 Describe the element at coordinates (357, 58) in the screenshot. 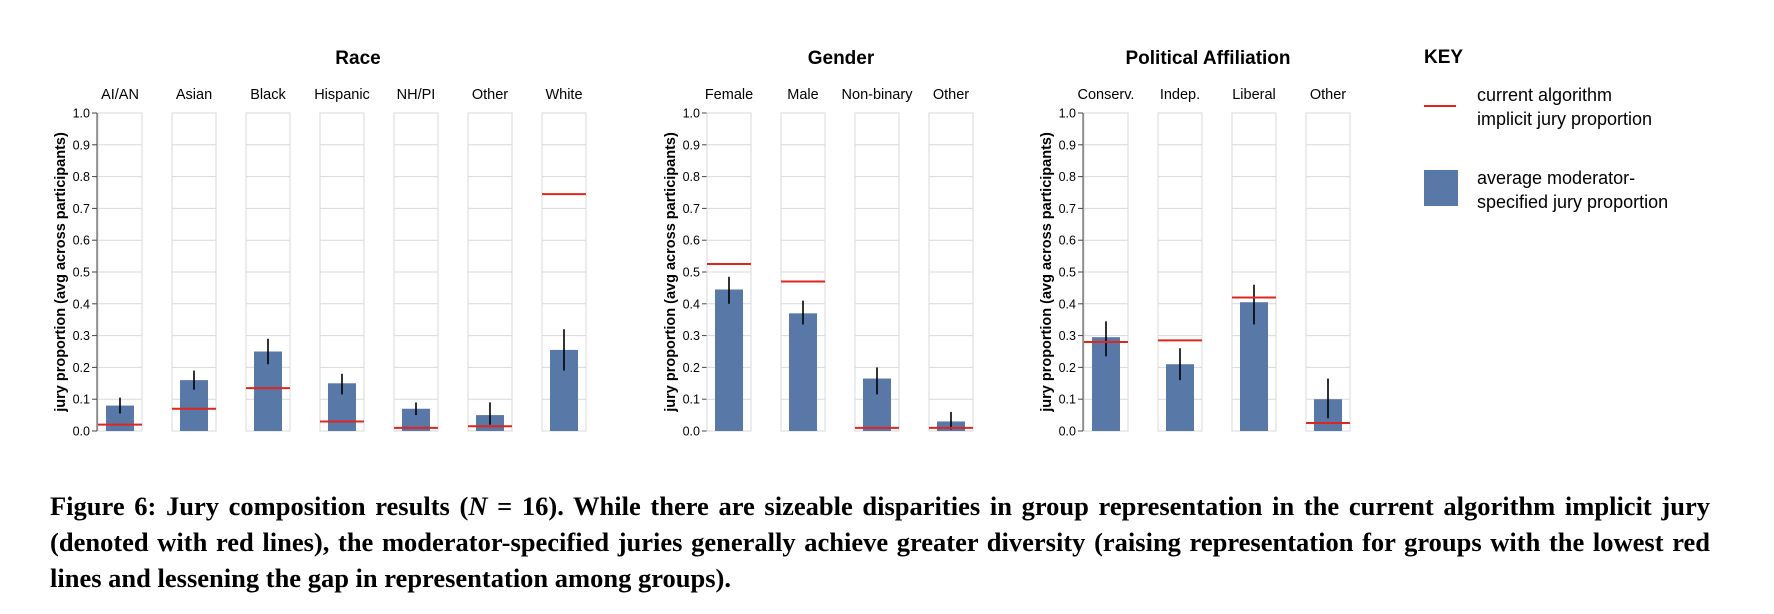

I see `panel-title-0: Race` at that location.